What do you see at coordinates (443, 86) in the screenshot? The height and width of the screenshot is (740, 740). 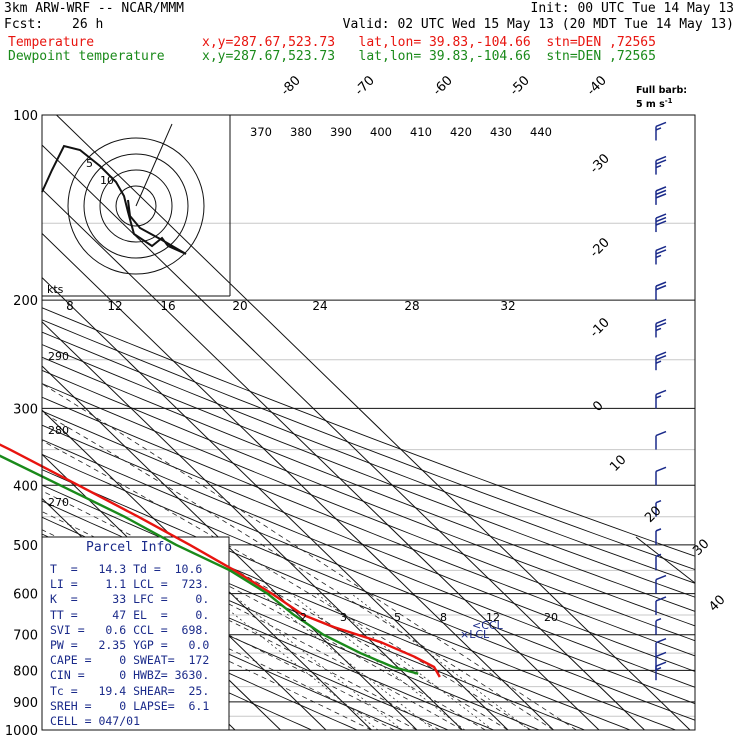 I see `isotherm-label: -60` at bounding box center [443, 86].